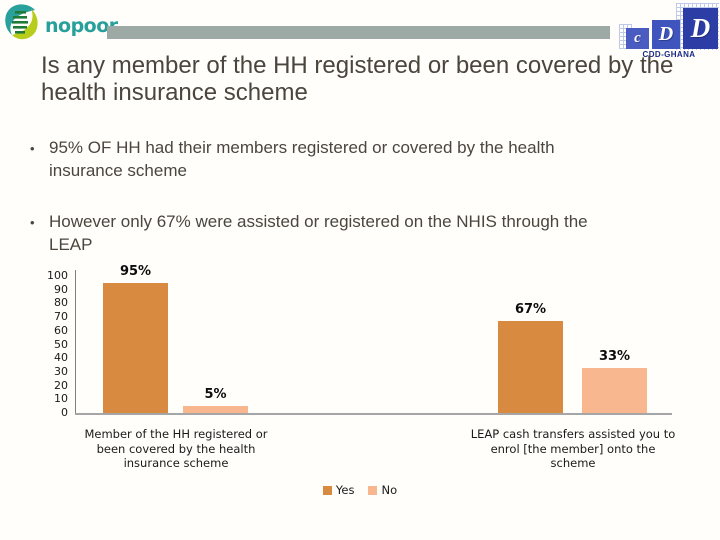  I want to click on y-axis-tick-label: 80, so click(61, 303).